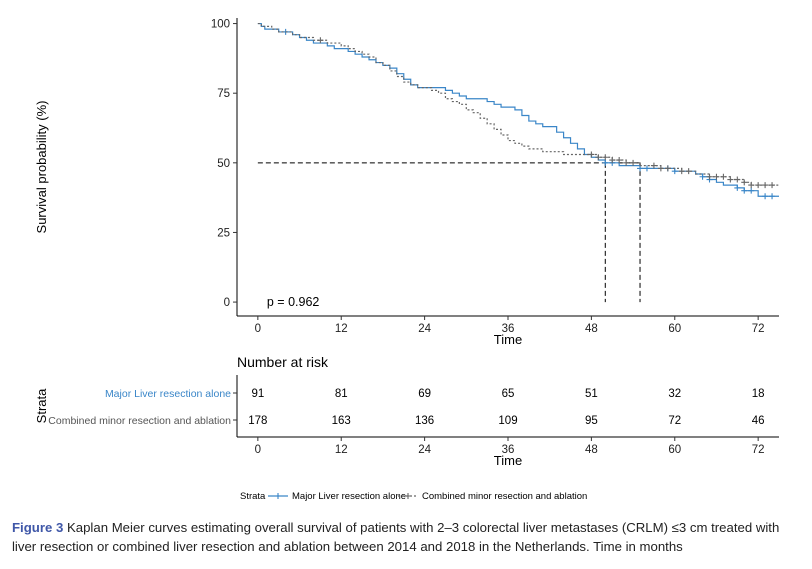 Image resolution: width=812 pixels, height=569 pixels. I want to click on risk-x-tick-label: 24, so click(424, 450).